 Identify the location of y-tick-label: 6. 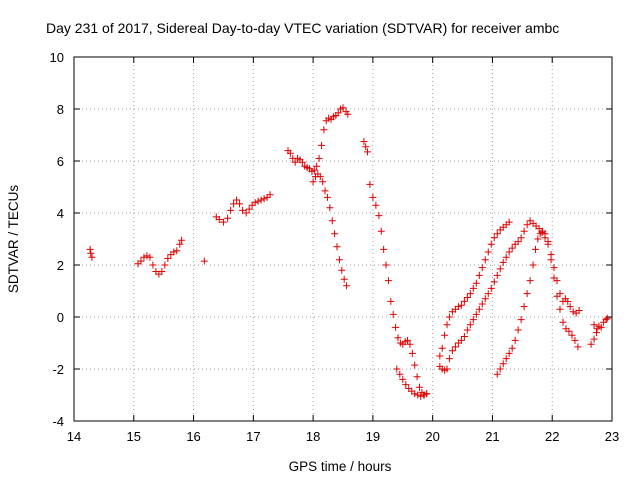
(60, 161).